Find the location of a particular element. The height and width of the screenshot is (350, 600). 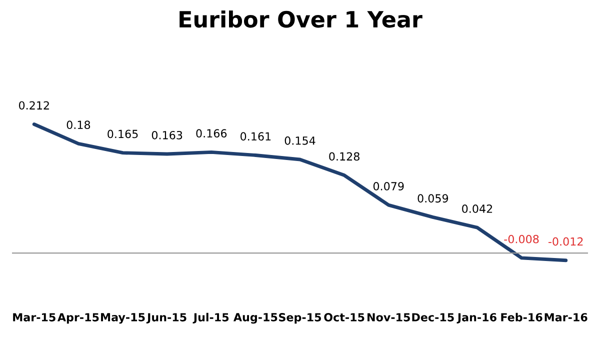

x-tick-label: Apr-15 is located at coordinates (78, 318).